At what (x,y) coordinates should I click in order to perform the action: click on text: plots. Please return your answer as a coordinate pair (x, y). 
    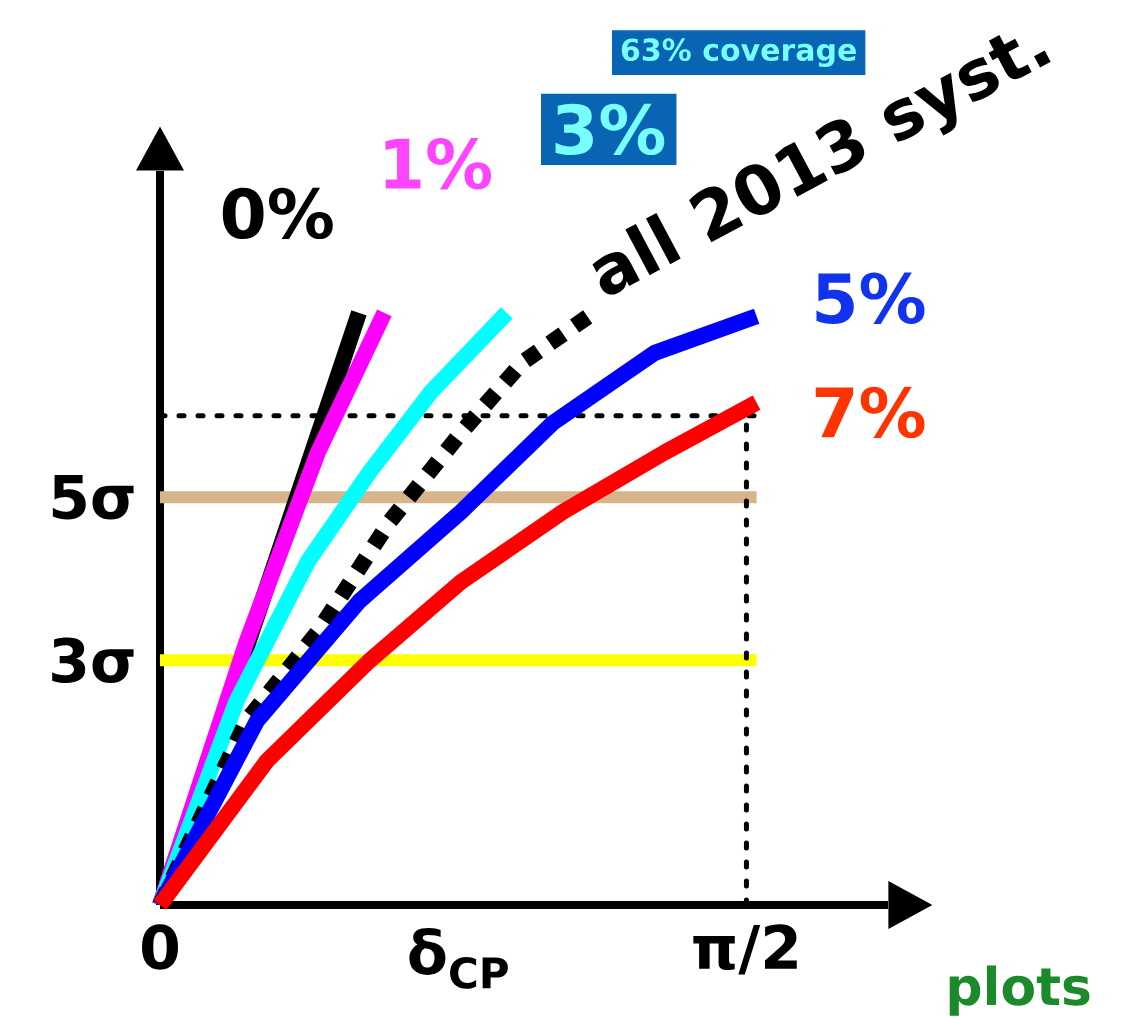
    Looking at the image, I should click on (1019, 990).